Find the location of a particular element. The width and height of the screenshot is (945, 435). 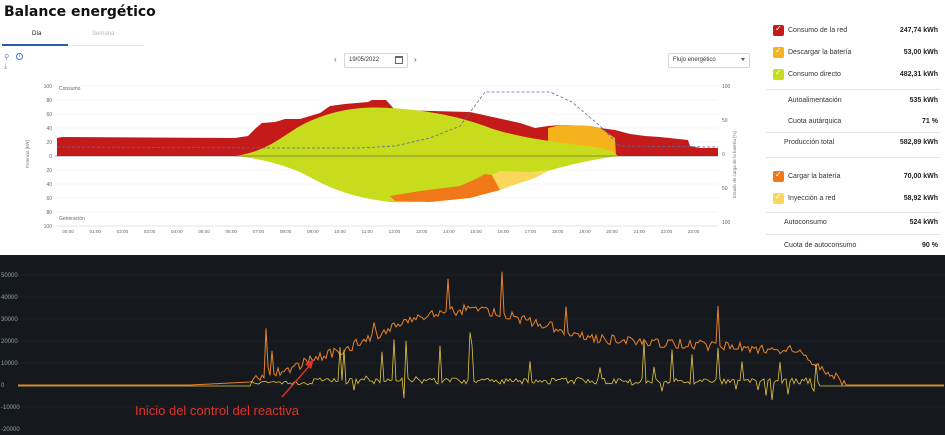

x-tick-label: 03:00 is located at coordinates (150, 231).